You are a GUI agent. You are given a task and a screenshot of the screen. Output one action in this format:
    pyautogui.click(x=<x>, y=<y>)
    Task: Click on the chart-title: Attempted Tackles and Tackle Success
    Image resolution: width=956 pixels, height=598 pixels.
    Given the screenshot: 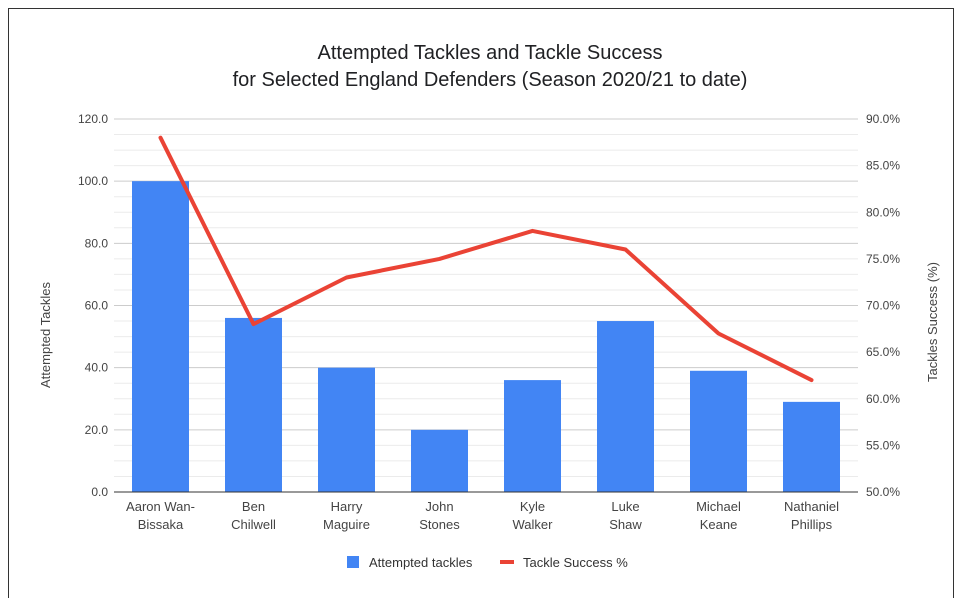 What is the action you would take?
    pyautogui.click(x=490, y=53)
    